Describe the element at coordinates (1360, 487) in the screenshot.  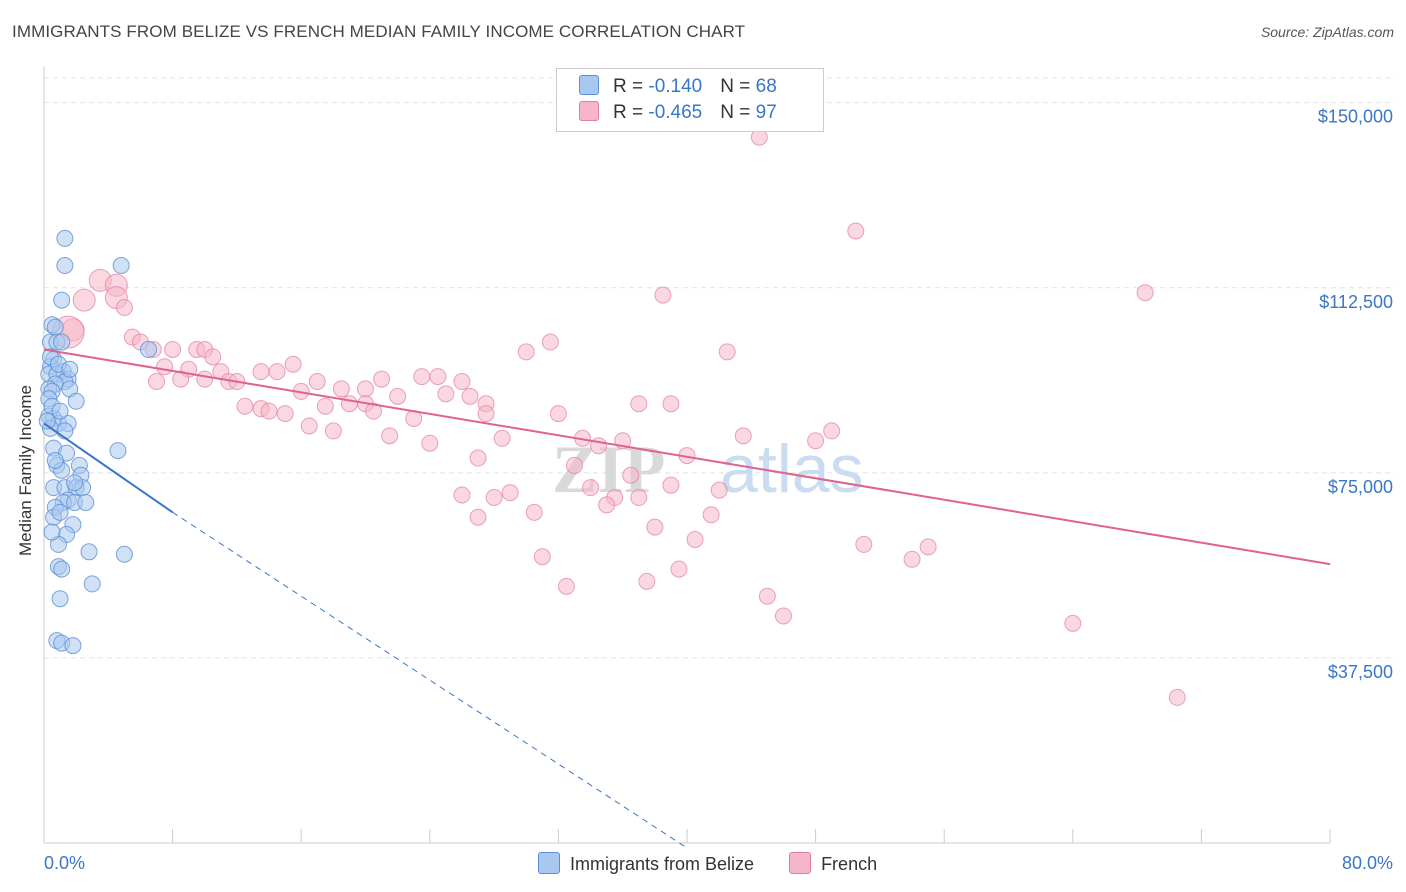
I see `y-tick-label: $75,000` at that location.